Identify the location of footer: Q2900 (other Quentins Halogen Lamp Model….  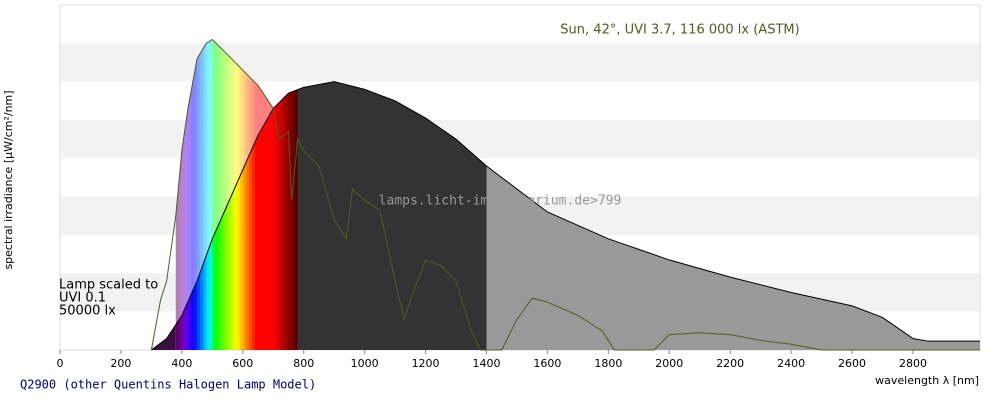
(168, 385).